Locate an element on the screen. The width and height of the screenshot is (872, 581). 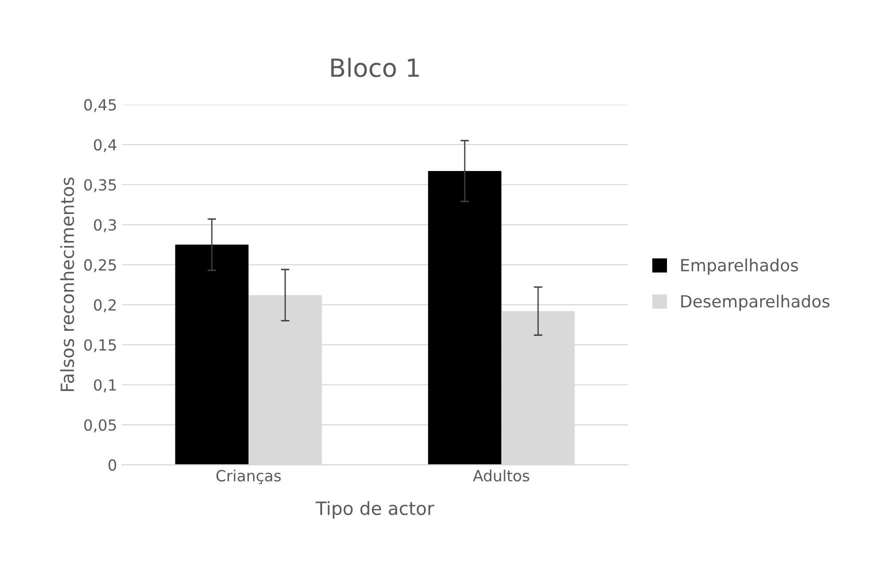
x-tick-label: Crianças is located at coordinates (248, 477).